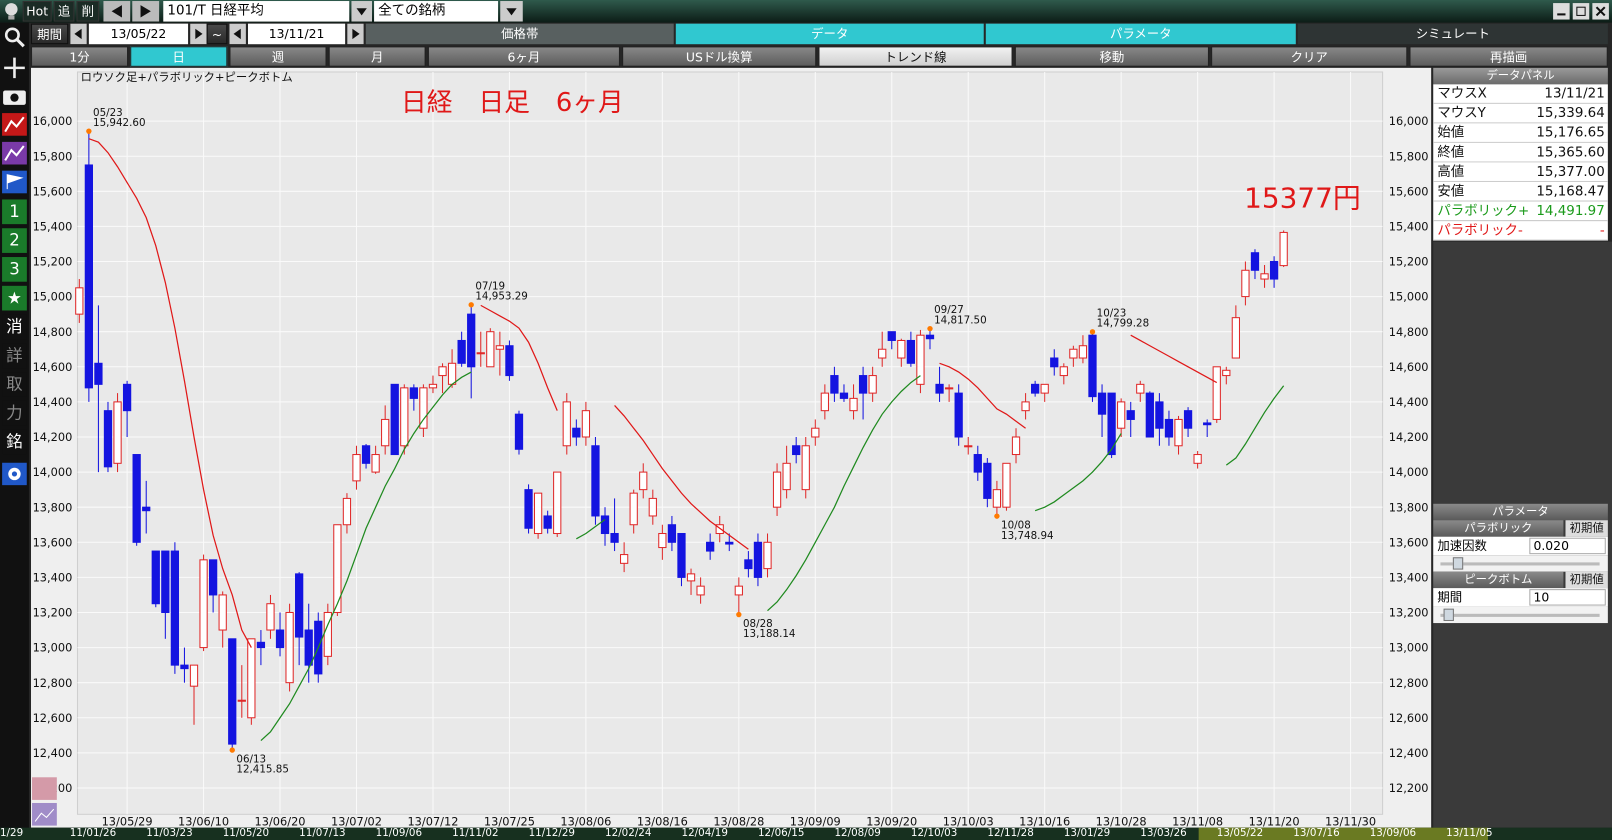  Describe the element at coordinates (719, 56) in the screenshot. I see `toolbar-button: USドル換算` at that location.